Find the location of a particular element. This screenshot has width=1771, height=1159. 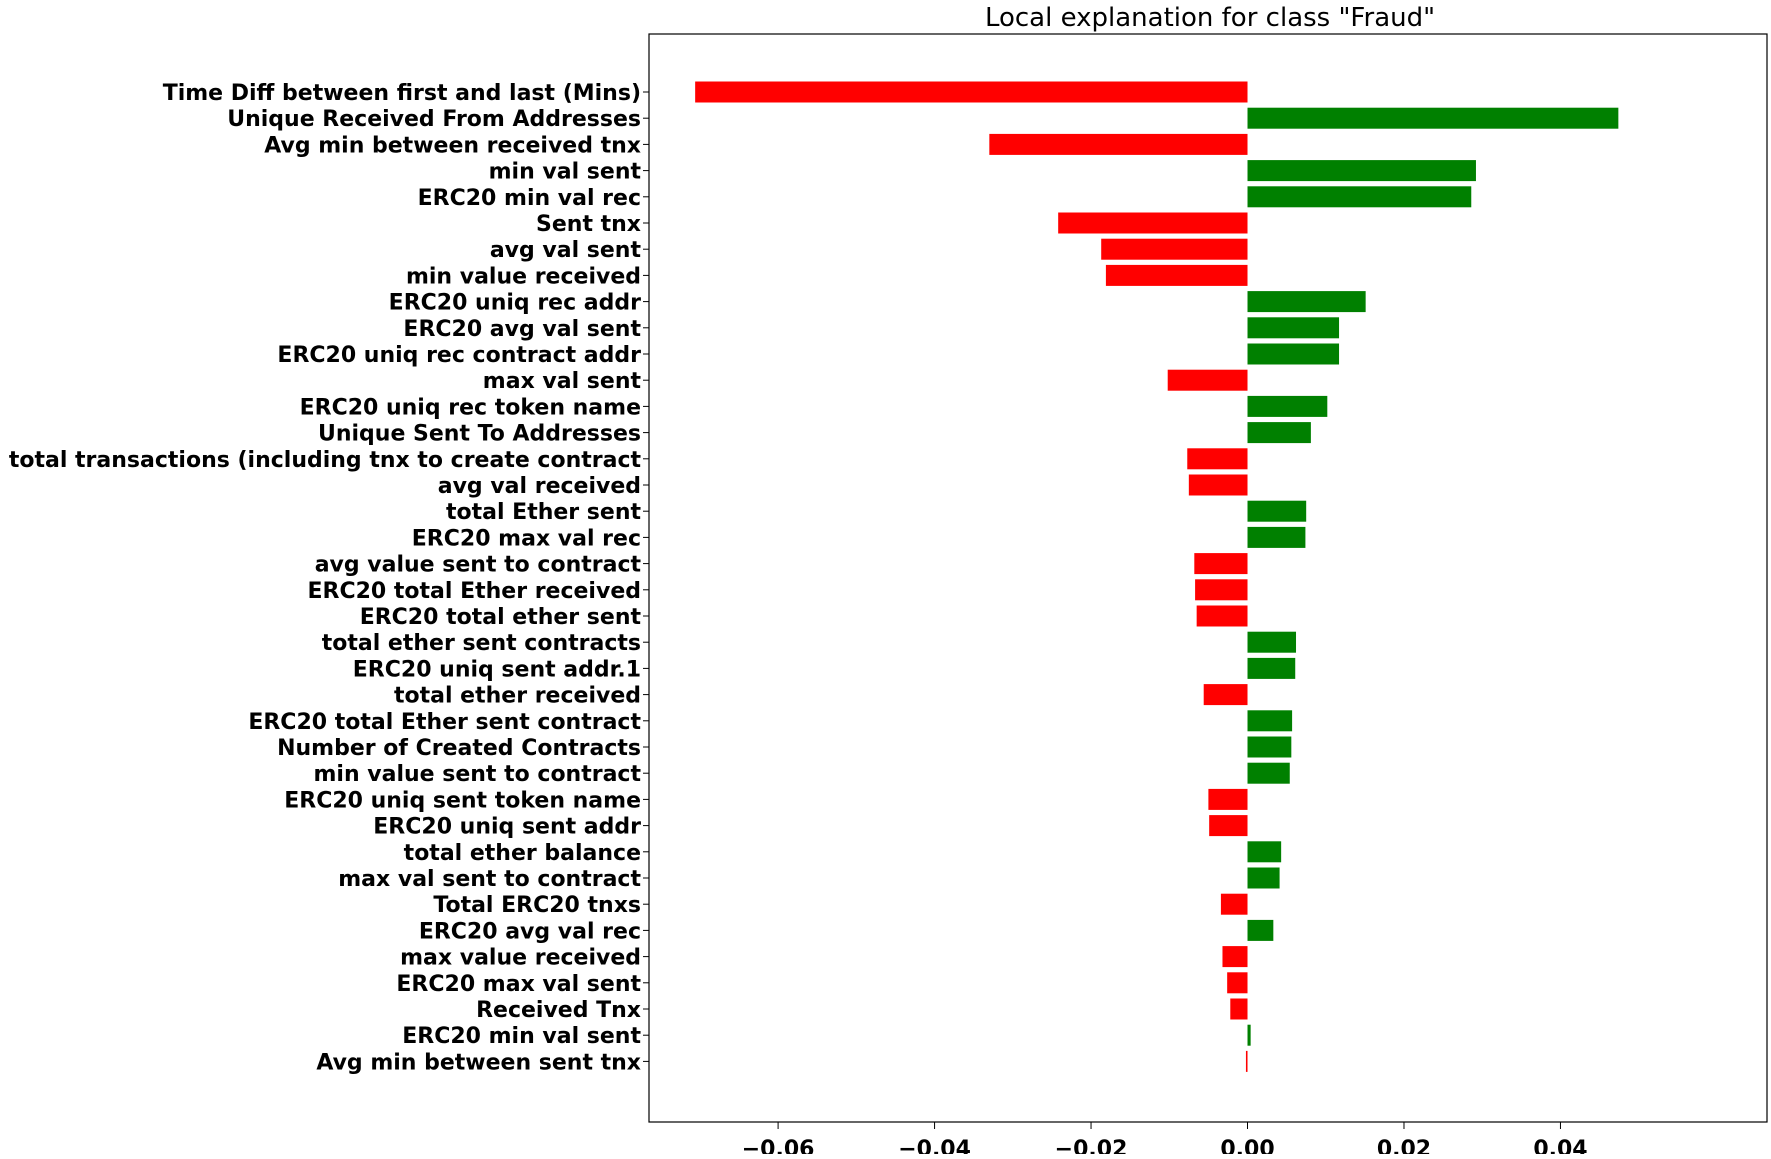

y-tick-label: avg value sent to contract is located at coordinates (478, 565).